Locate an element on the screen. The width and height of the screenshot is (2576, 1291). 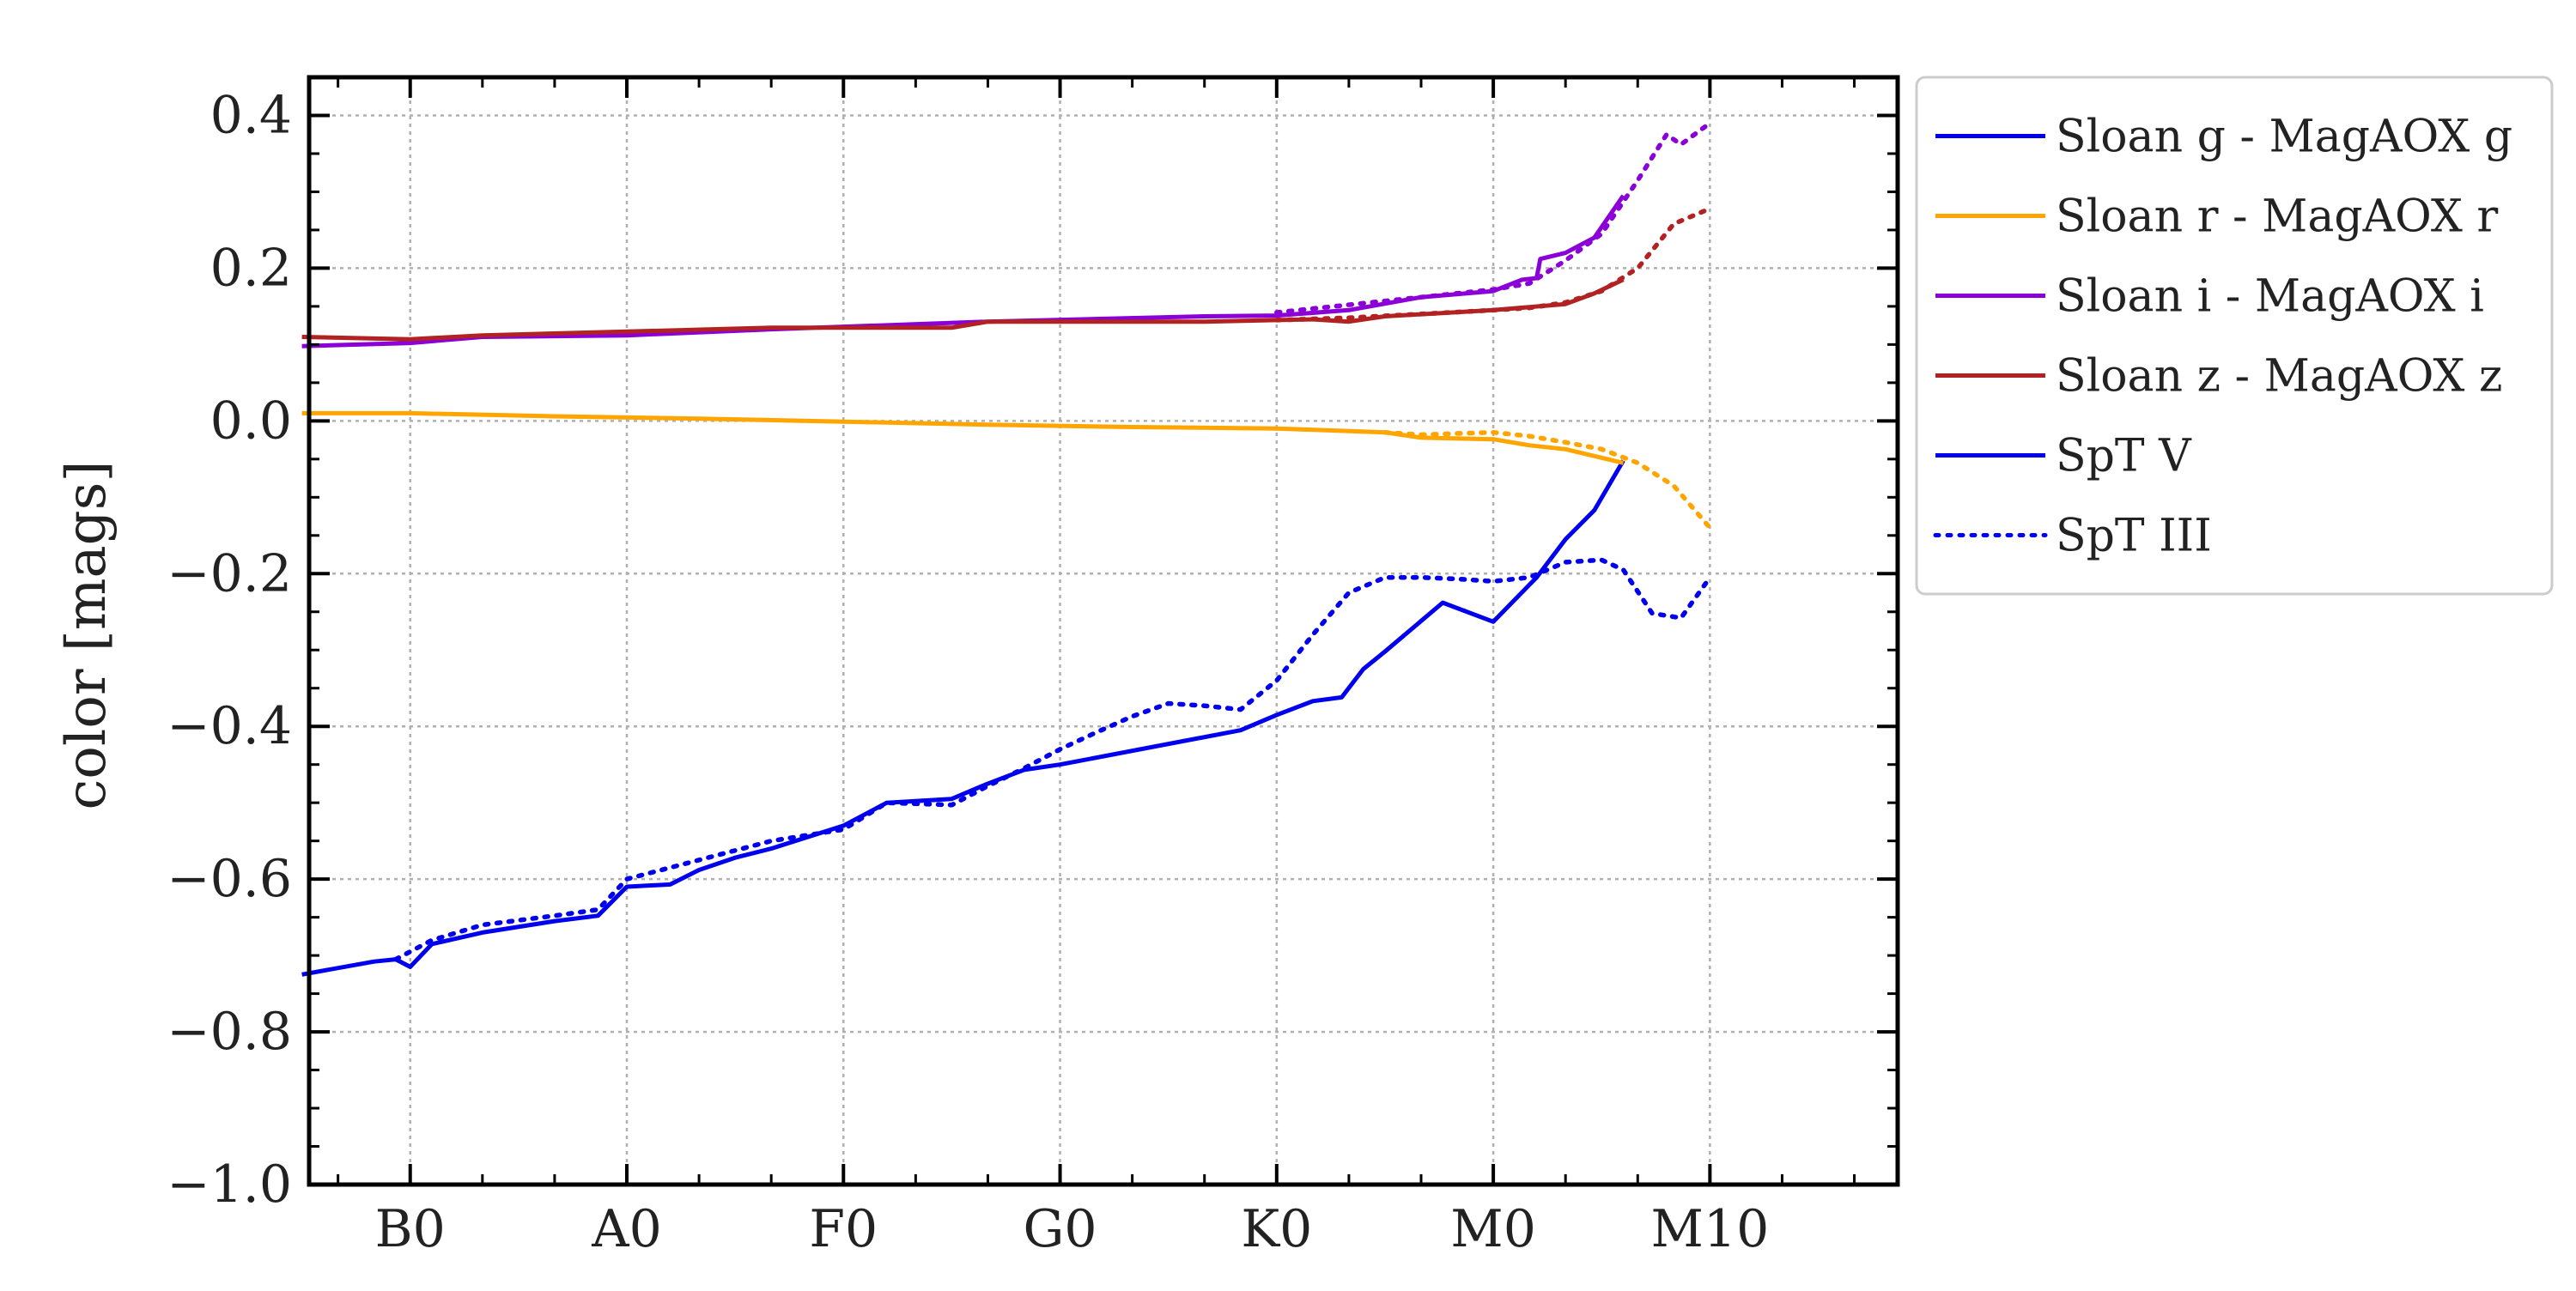
y-tick-label: −1.0 is located at coordinates (229, 1185).